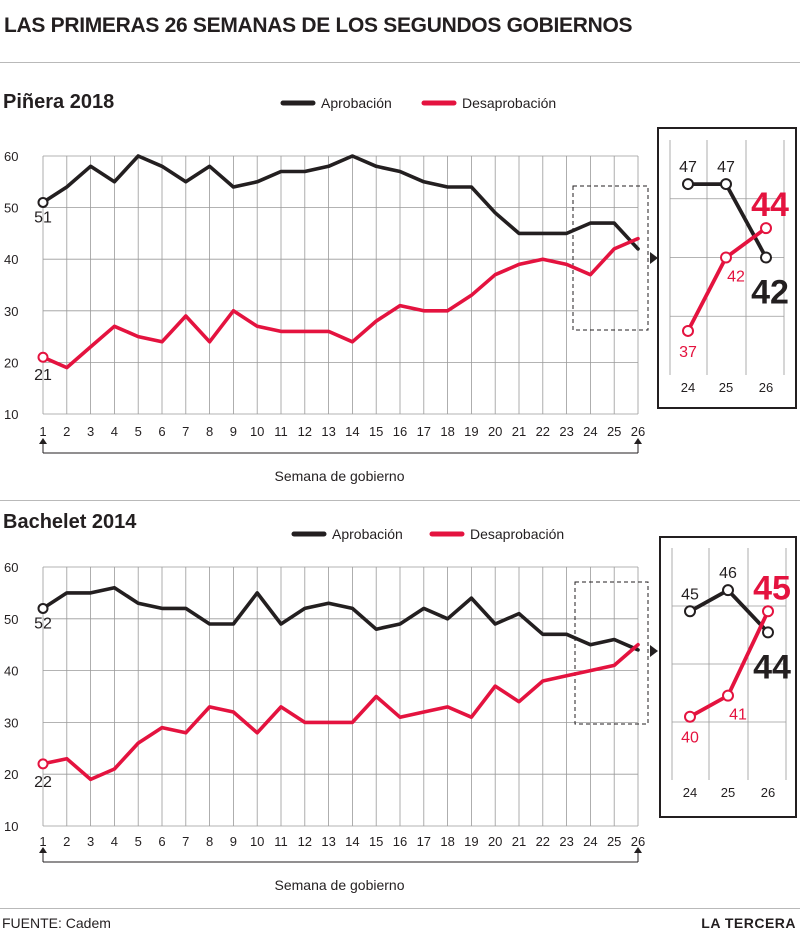 This screenshot has width=800, height=932. I want to click on x-tick-label: 9, so click(233, 431).